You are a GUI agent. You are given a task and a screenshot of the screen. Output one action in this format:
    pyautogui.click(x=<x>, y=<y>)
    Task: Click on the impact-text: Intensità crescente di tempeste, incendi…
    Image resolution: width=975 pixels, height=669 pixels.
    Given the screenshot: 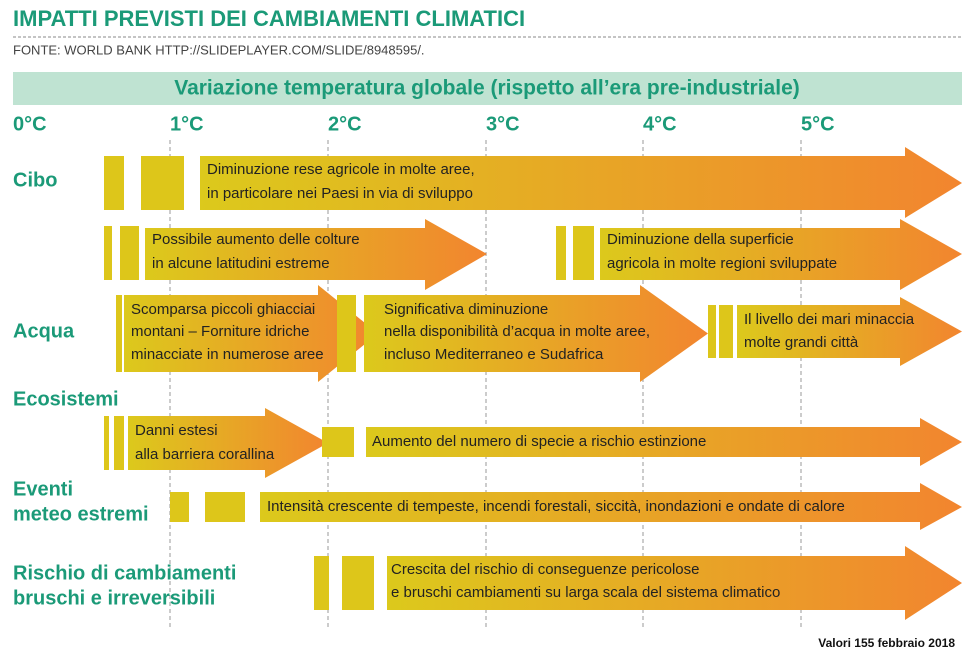 What is the action you would take?
    pyautogui.click(x=556, y=506)
    